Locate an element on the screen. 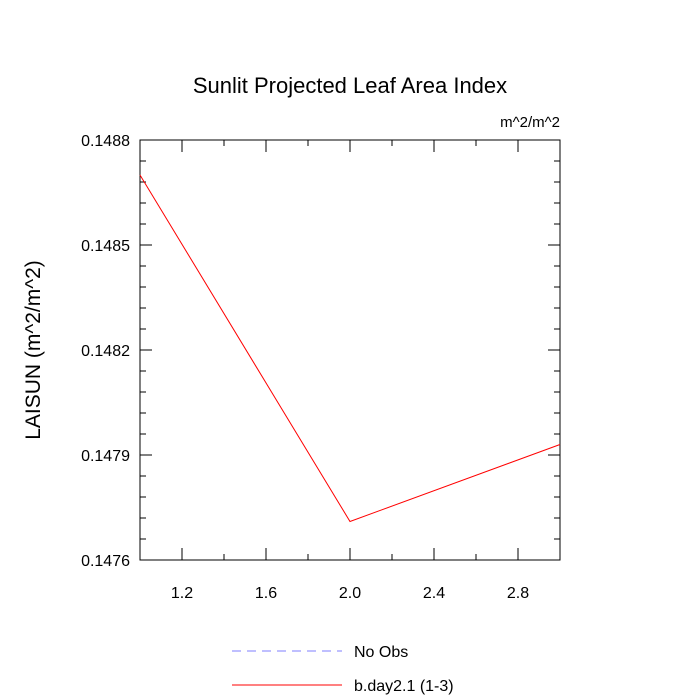 The height and width of the screenshot is (700, 700). x-tick-label: 2.0 is located at coordinates (350, 593).